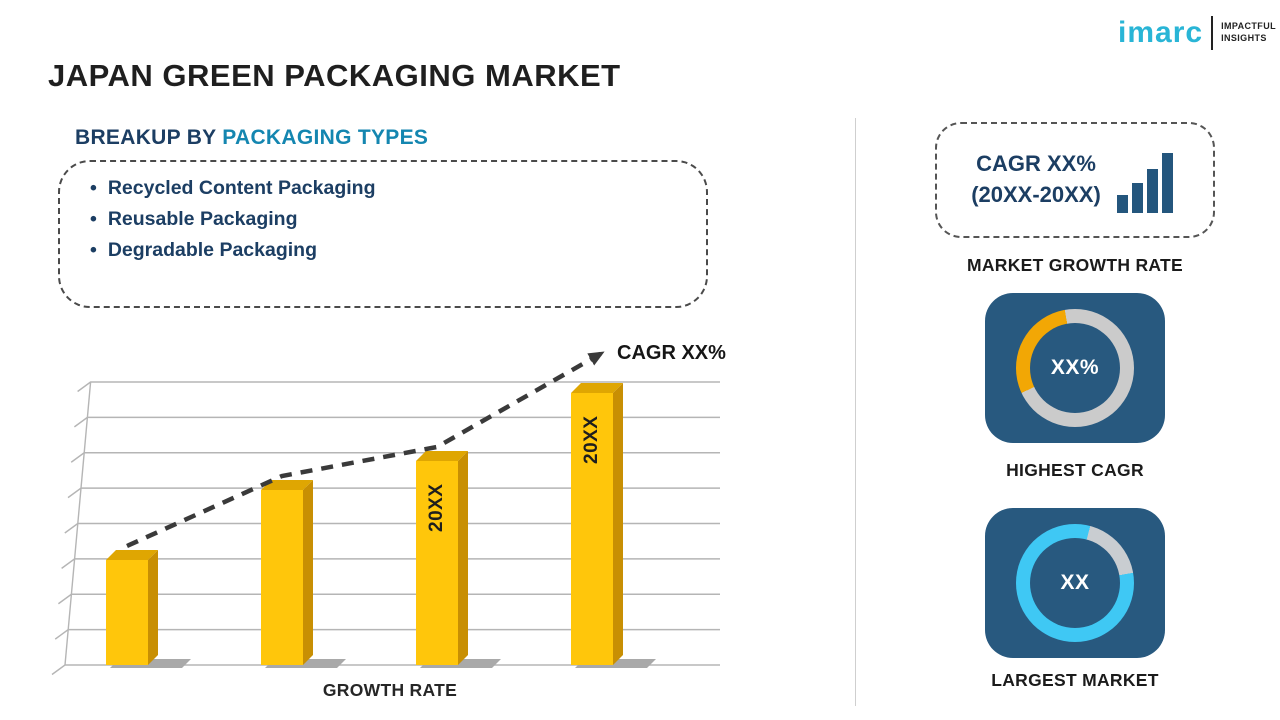 The height and width of the screenshot is (720, 1280). I want to click on largest-market-donut: XX, so click(1075, 583).